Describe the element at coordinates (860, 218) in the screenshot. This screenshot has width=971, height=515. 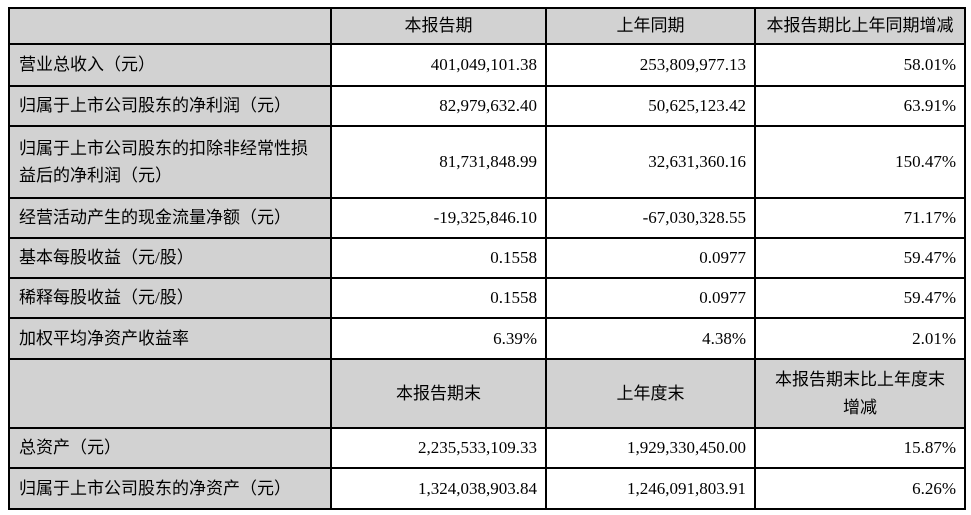
I see `value-change: 71.17%` at that location.